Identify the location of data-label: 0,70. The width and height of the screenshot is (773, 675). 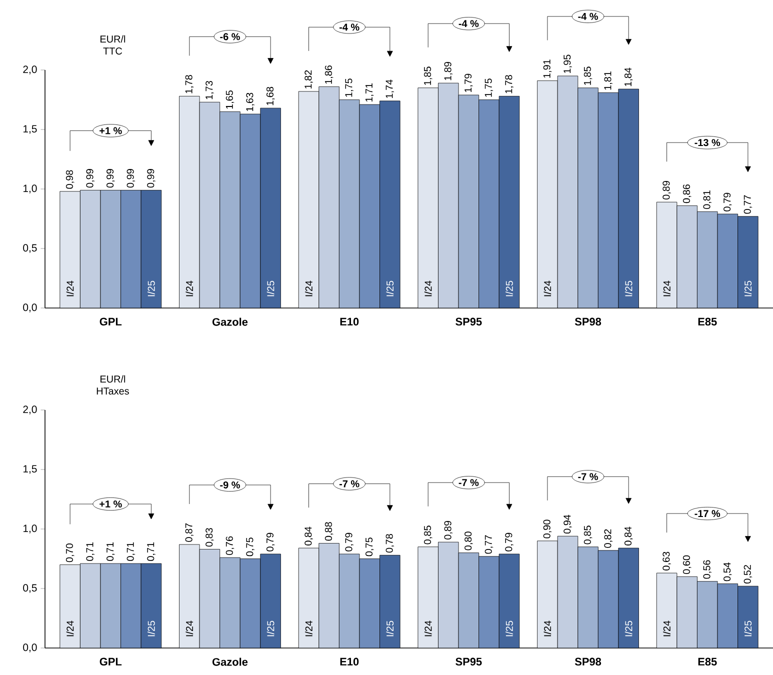
(70, 552).